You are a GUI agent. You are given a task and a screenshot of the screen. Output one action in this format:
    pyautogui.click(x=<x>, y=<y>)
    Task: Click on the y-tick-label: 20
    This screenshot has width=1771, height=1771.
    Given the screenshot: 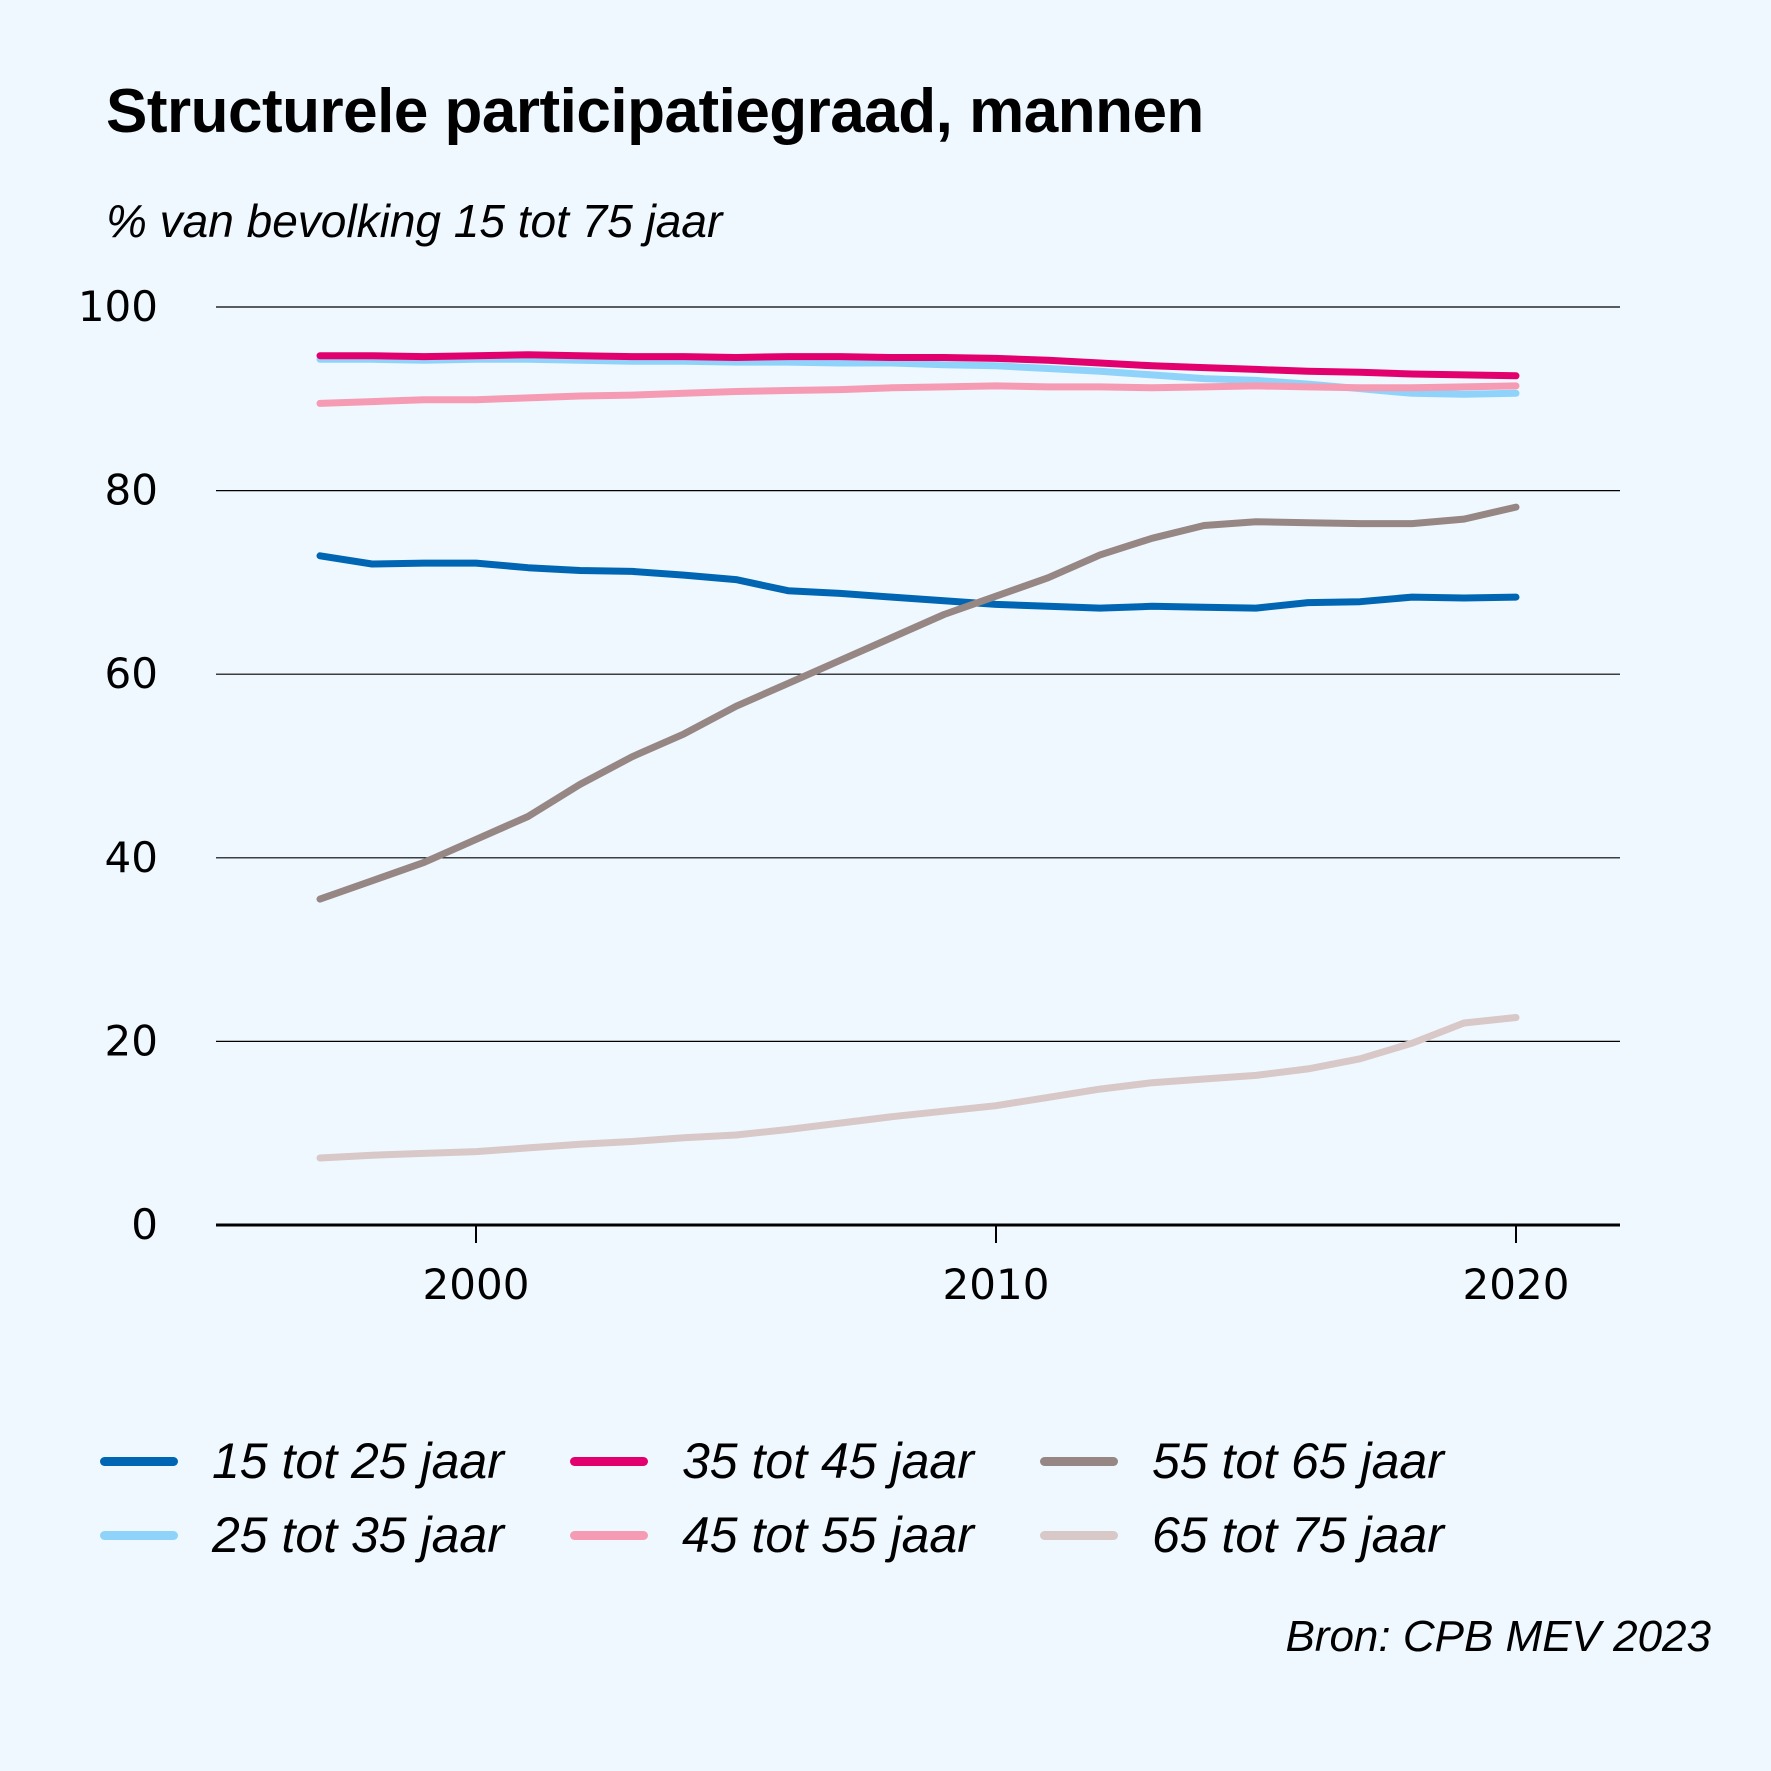 What is the action you would take?
    pyautogui.click(x=131, y=1040)
    